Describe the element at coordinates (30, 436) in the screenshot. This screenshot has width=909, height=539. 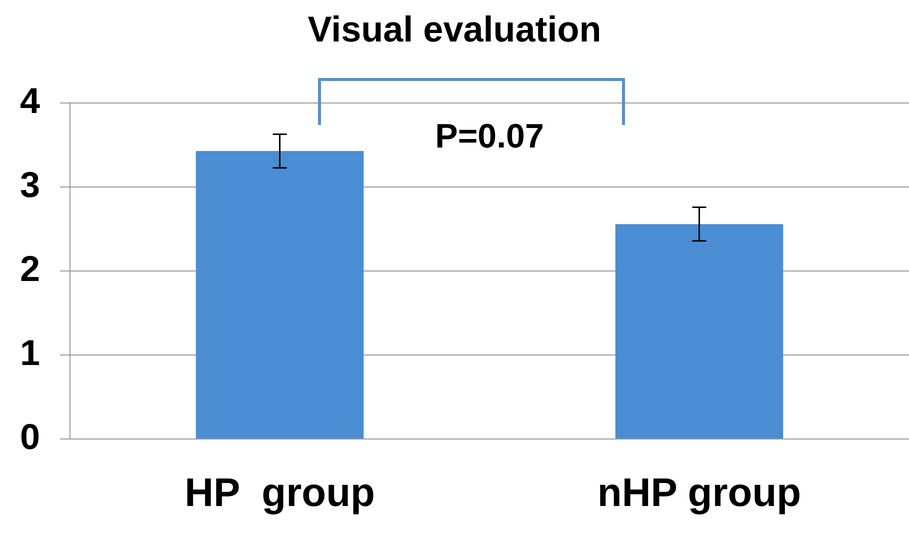
I see `y-tick-label: 0` at that location.